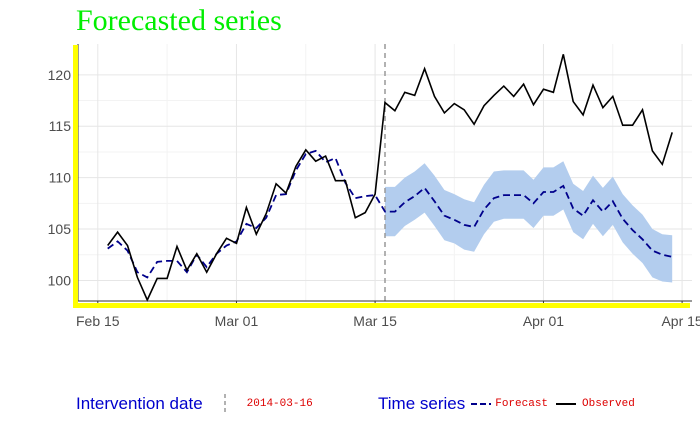 This screenshot has width=700, height=432. What do you see at coordinates (375, 321) in the screenshot?
I see `x-tick-label: Mar 15` at bounding box center [375, 321].